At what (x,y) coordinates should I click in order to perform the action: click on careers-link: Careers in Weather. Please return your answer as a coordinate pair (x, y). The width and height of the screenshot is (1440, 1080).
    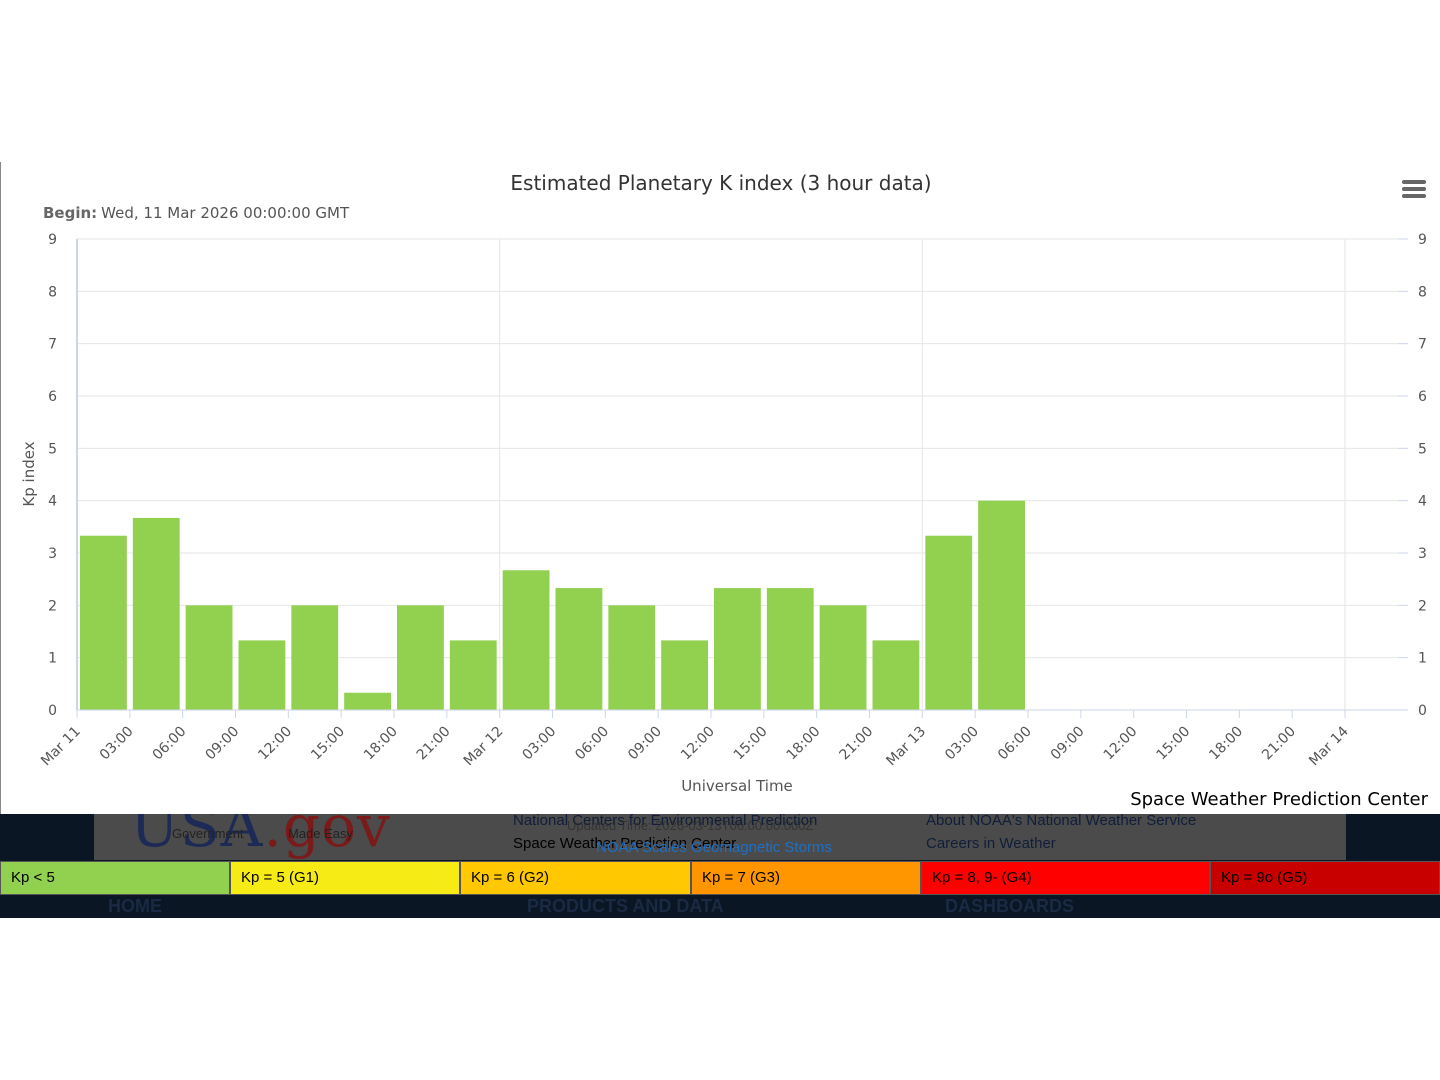
    Looking at the image, I should click on (991, 843).